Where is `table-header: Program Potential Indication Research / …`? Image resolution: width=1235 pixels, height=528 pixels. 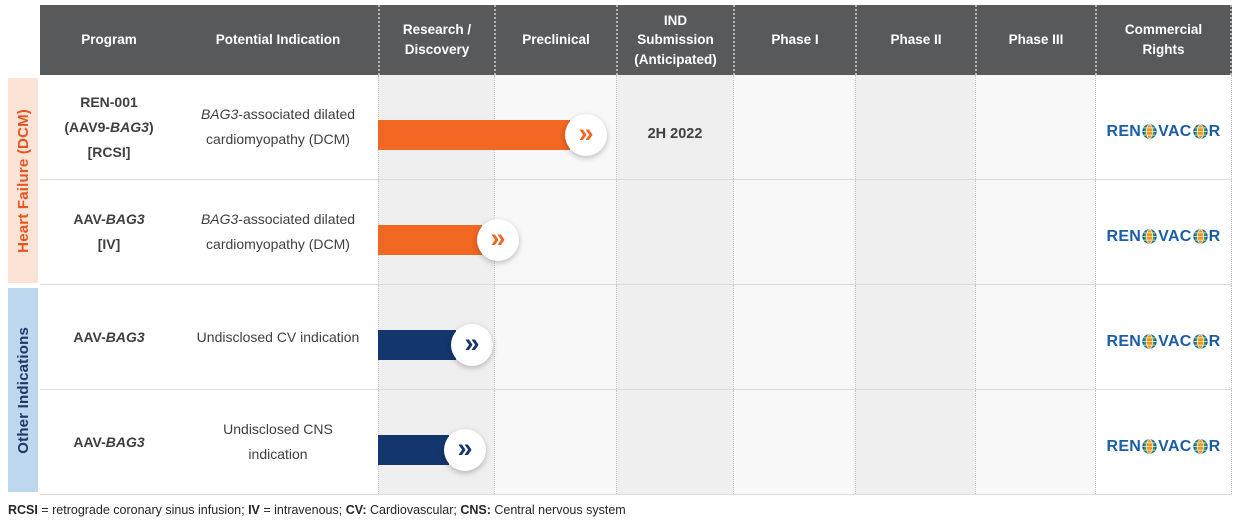
table-header: Program Potential Indication Research / … is located at coordinates (636, 40).